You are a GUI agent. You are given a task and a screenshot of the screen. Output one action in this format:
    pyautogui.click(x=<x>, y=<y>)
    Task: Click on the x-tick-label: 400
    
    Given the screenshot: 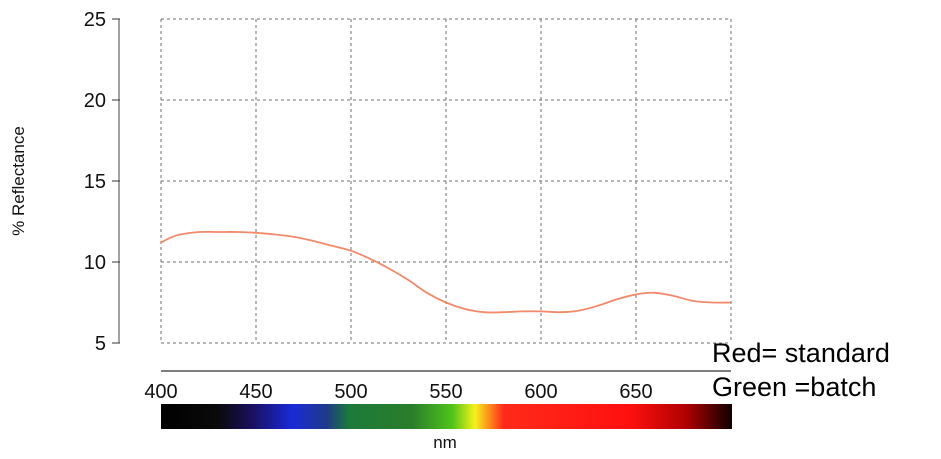 What is the action you would take?
    pyautogui.click(x=160, y=392)
    